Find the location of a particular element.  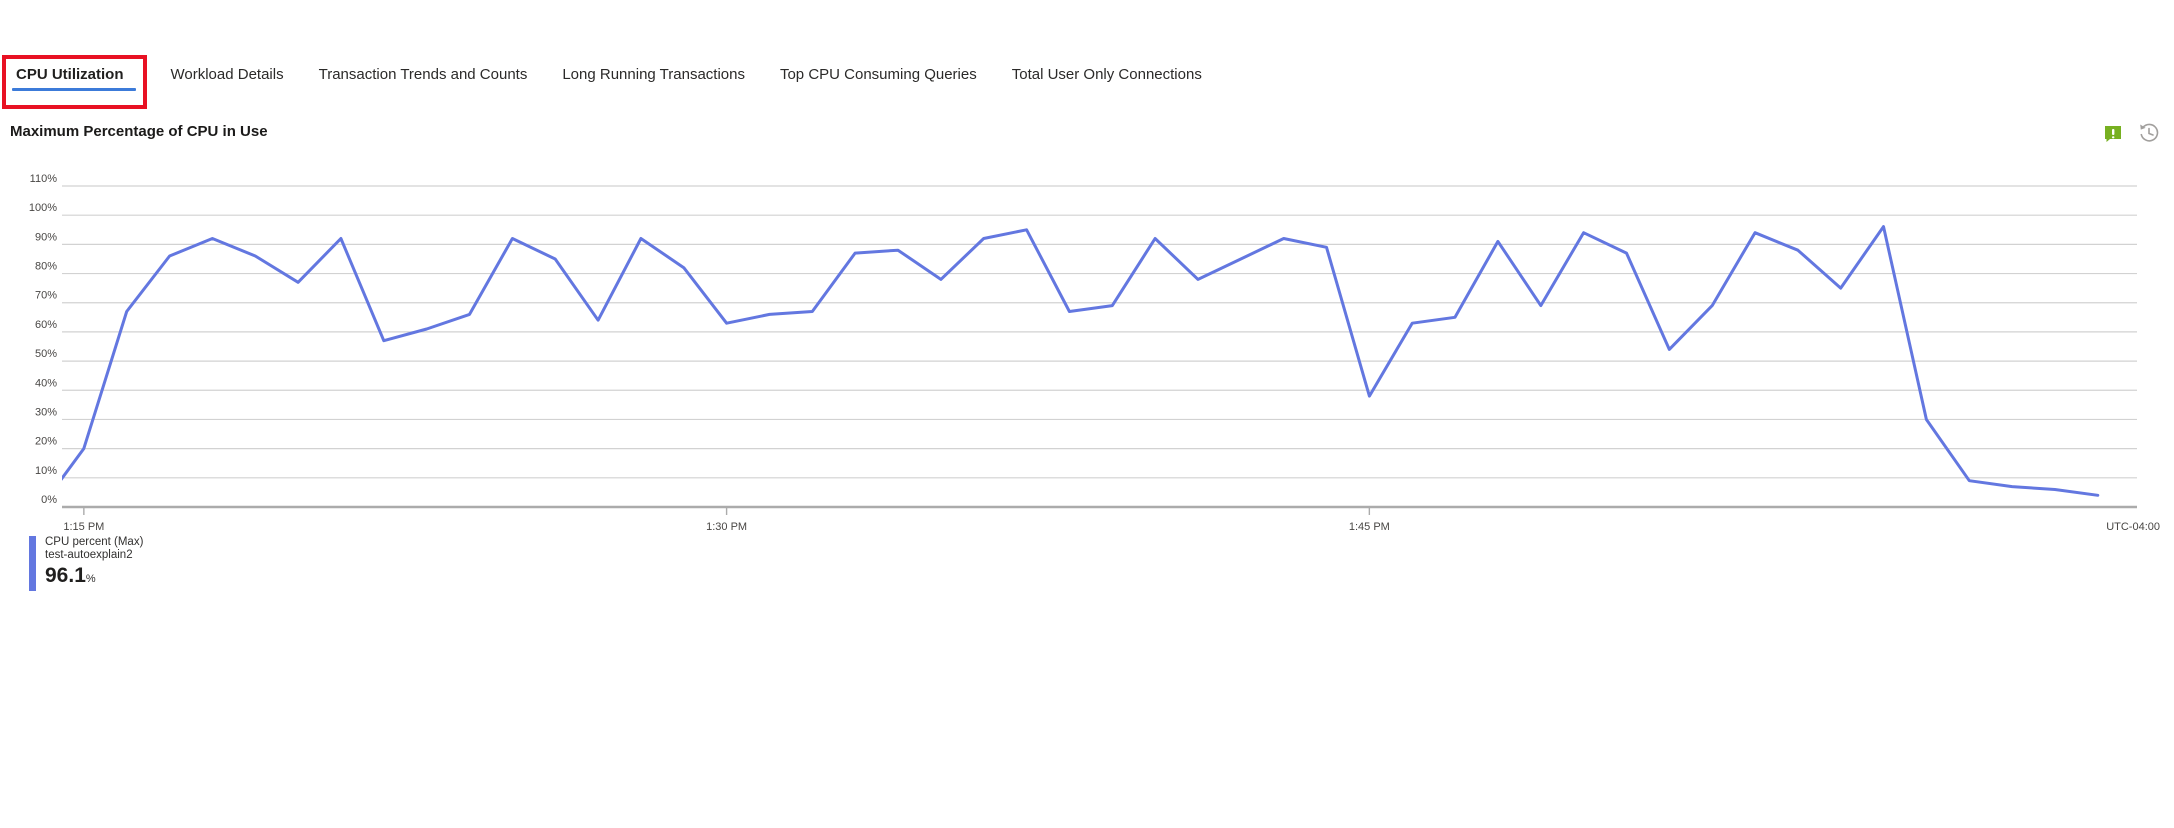

tab-label: Long Running Transactions is located at coordinates (653, 74).